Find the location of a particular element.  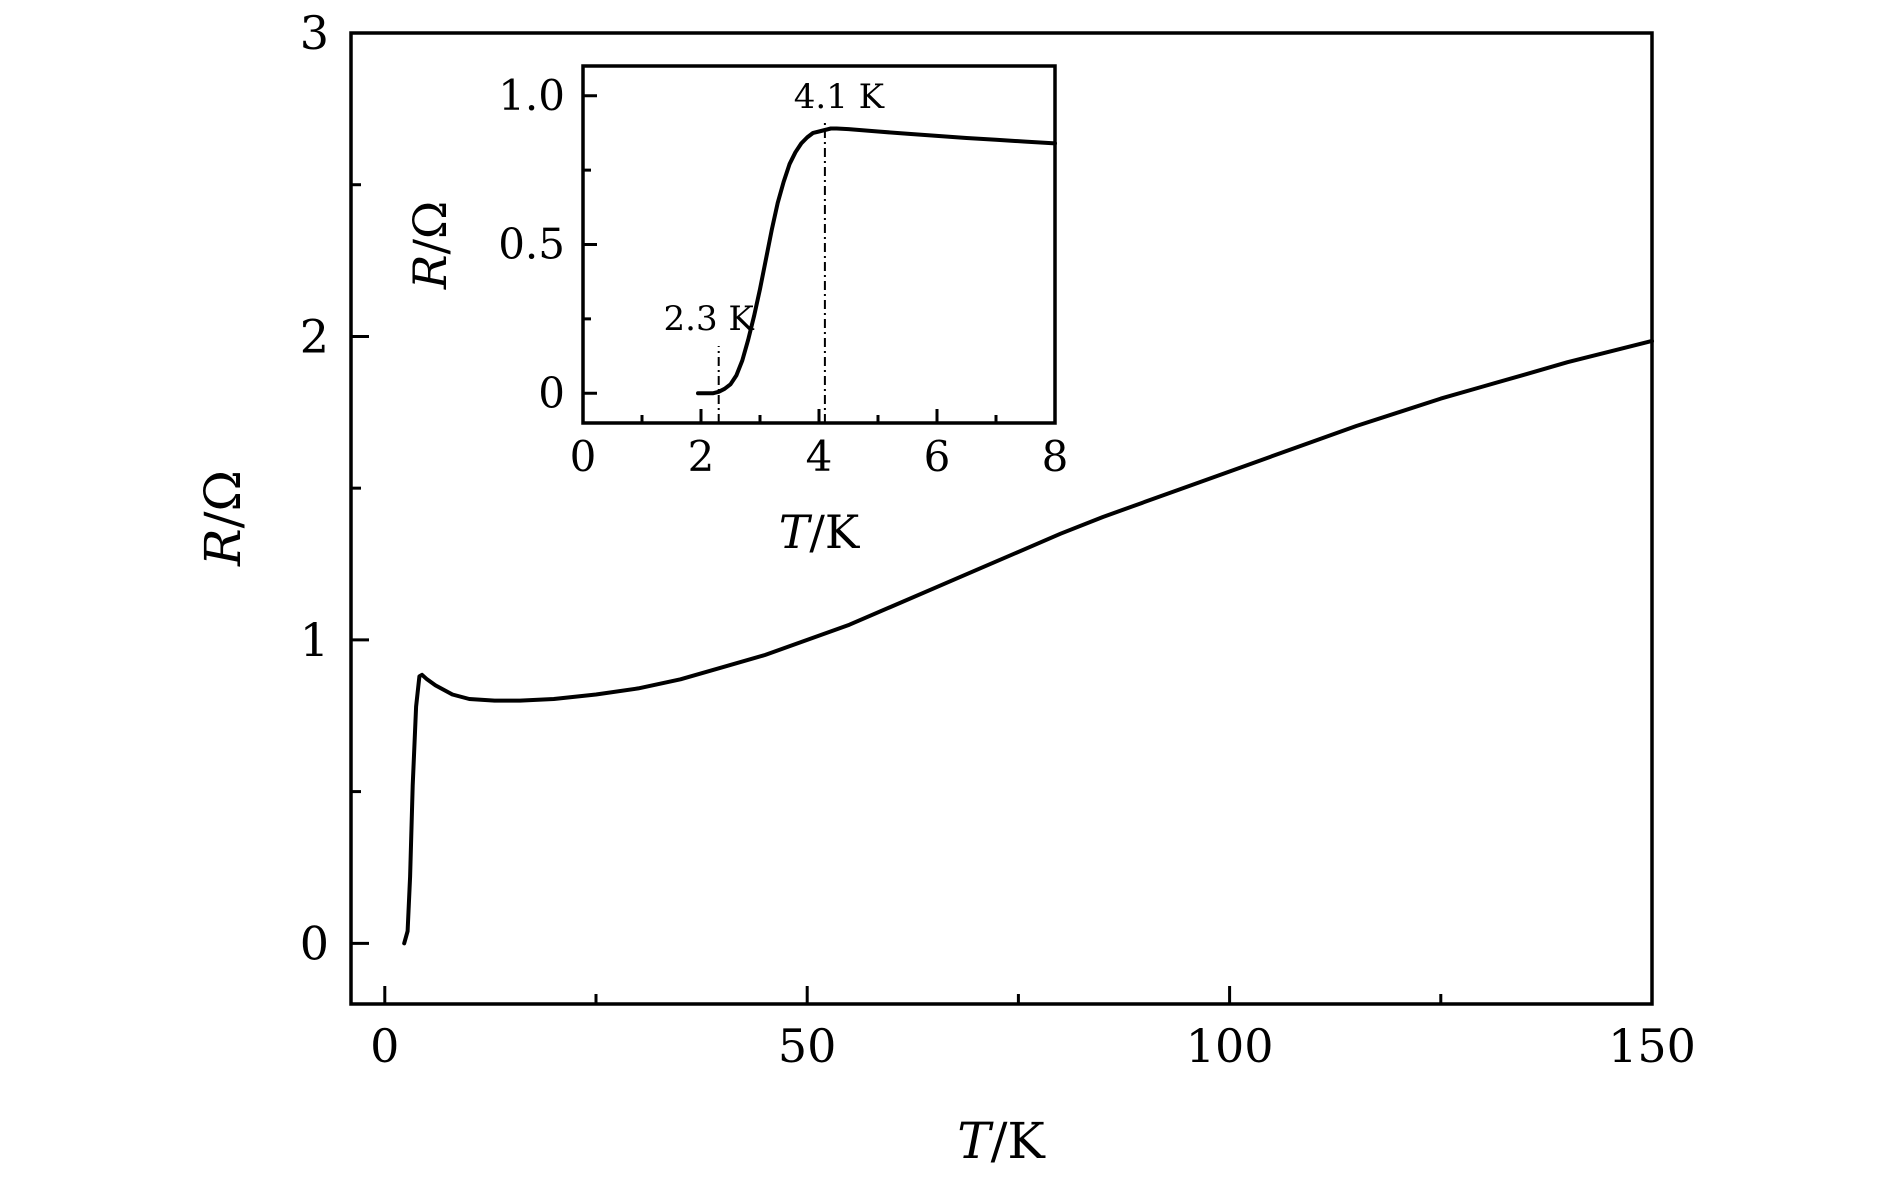

main-y-tick-label: 0 is located at coordinates (314, 943).